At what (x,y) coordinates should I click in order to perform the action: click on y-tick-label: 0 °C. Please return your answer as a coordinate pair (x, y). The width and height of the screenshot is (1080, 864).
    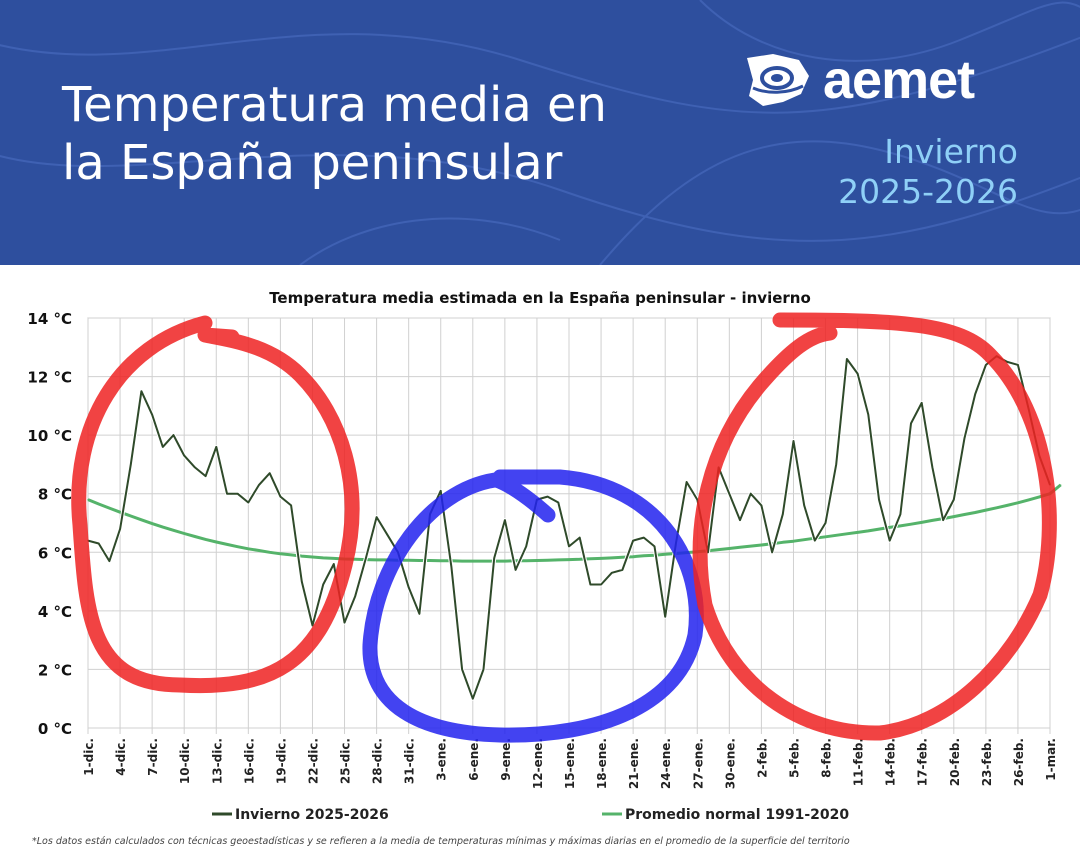
    Looking at the image, I should click on (55, 729).